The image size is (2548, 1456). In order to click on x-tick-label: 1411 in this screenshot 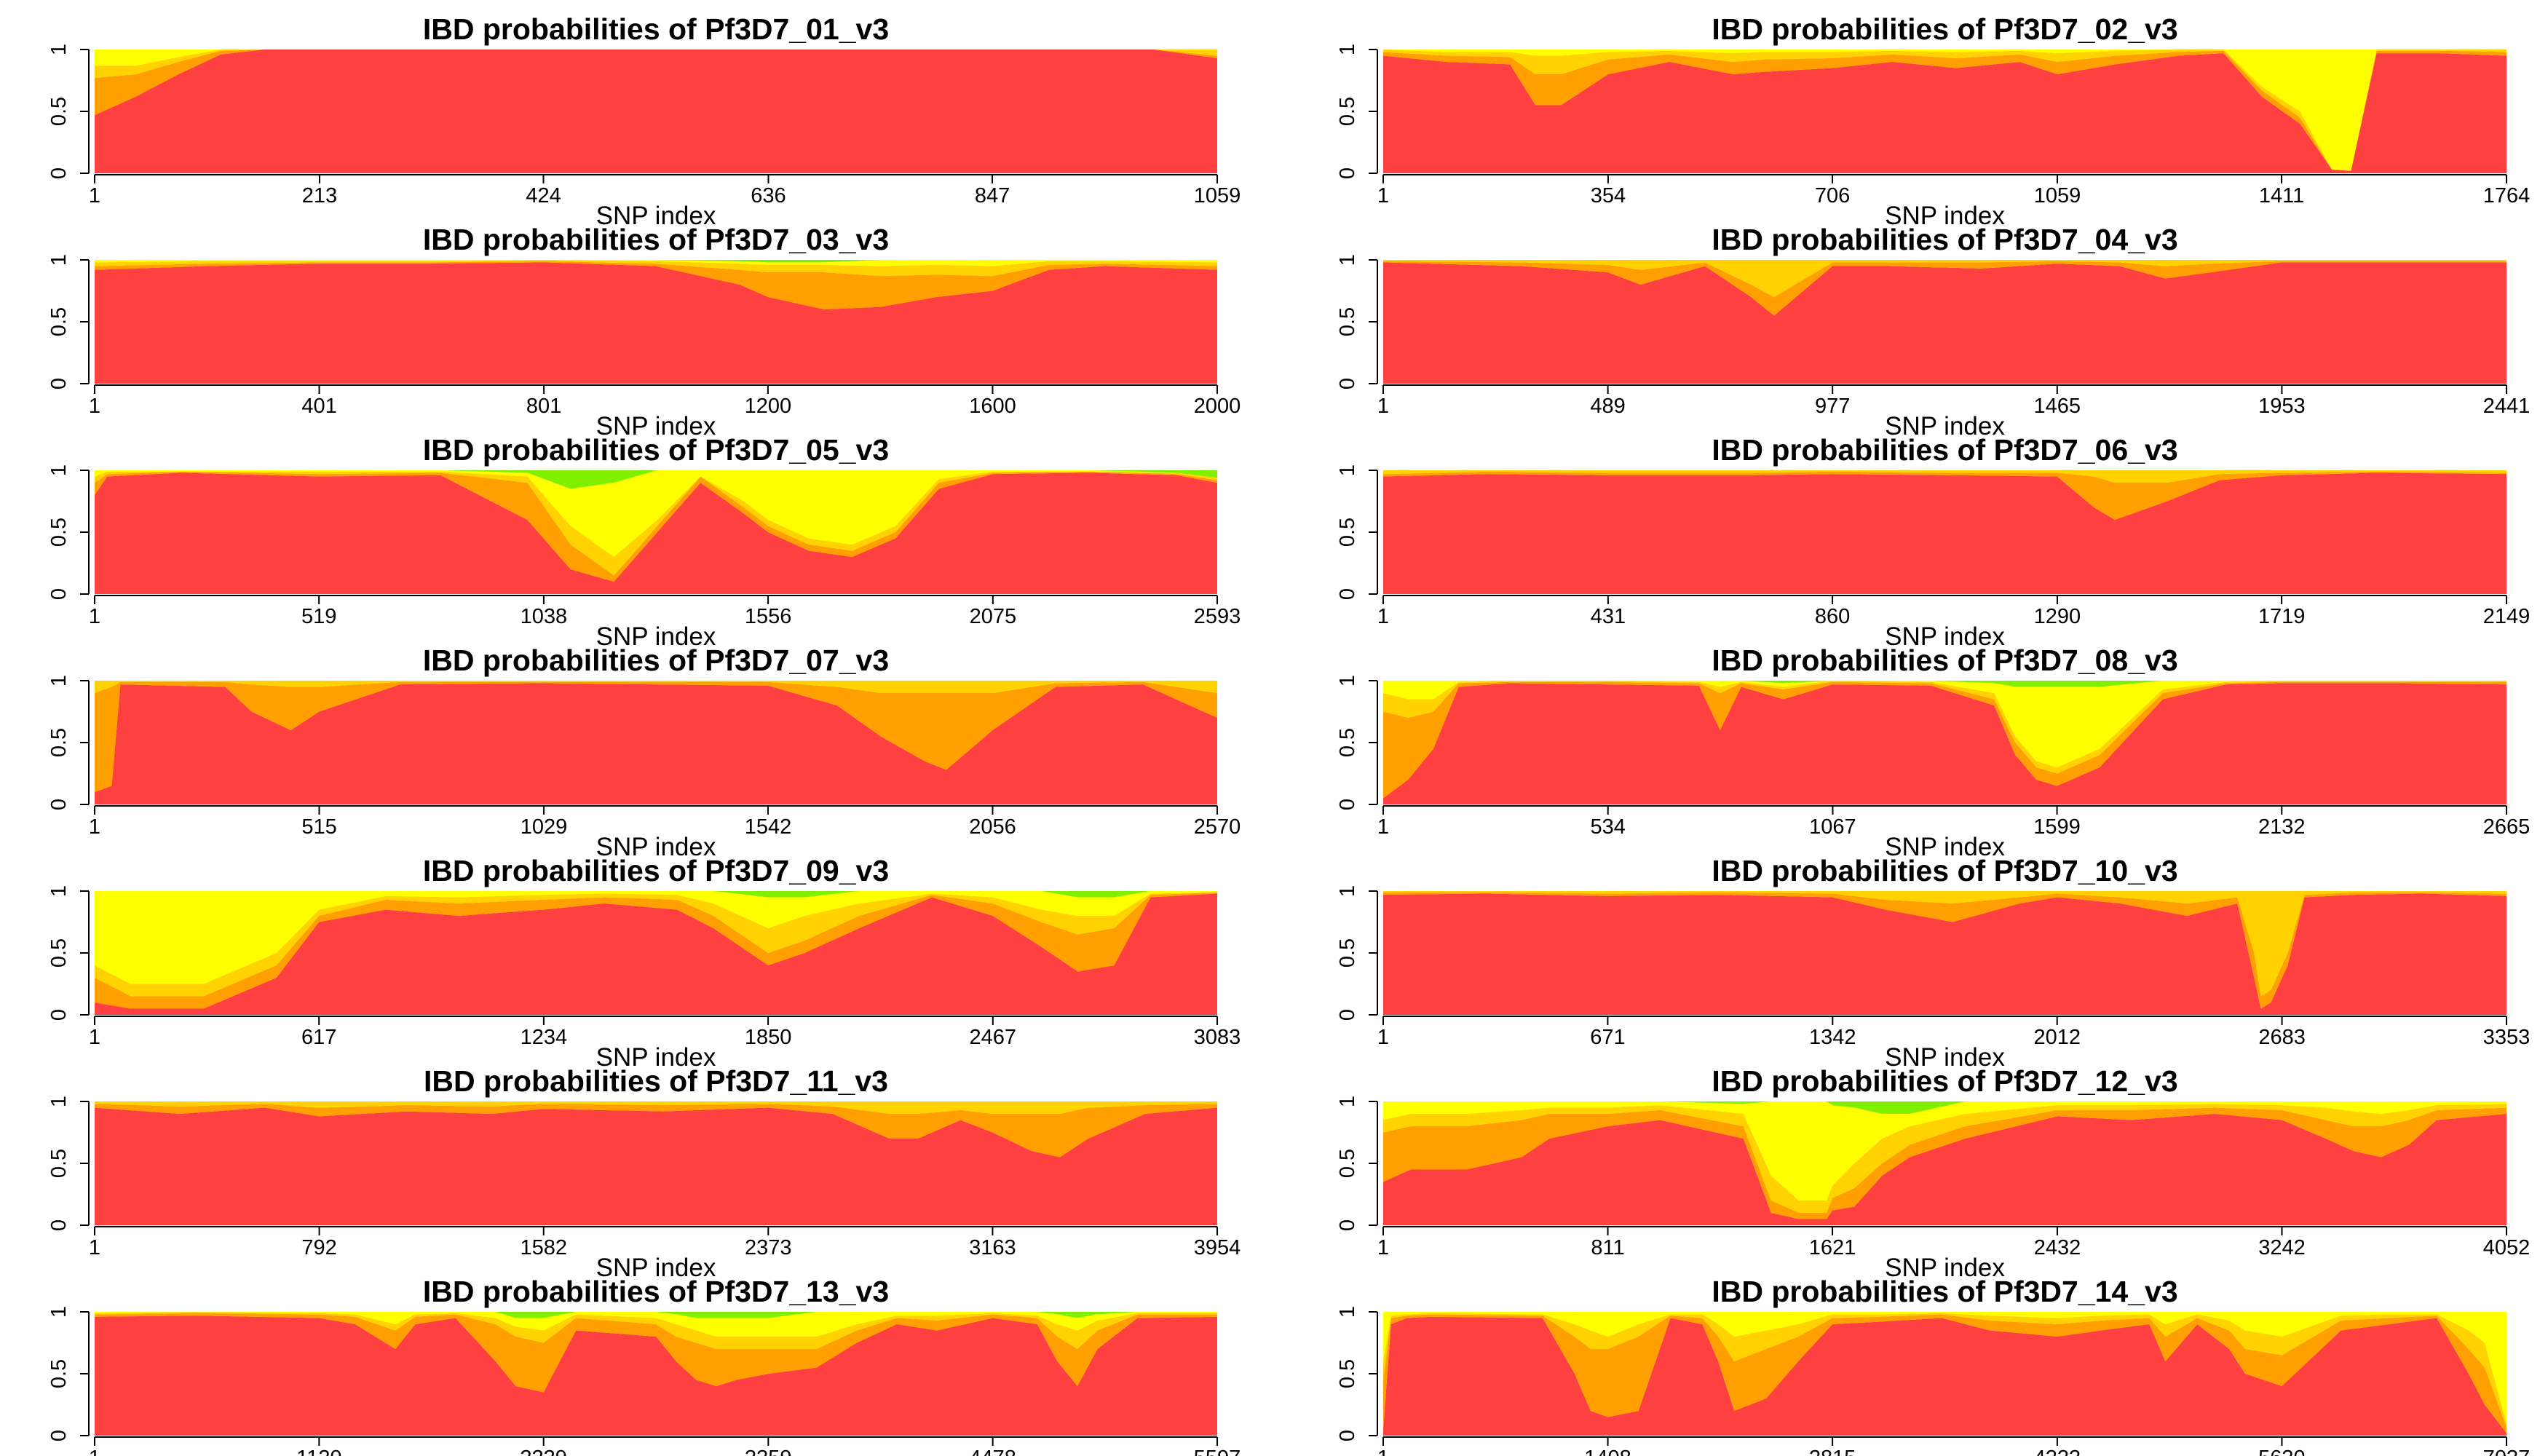, I will do `click(2281, 195)`.